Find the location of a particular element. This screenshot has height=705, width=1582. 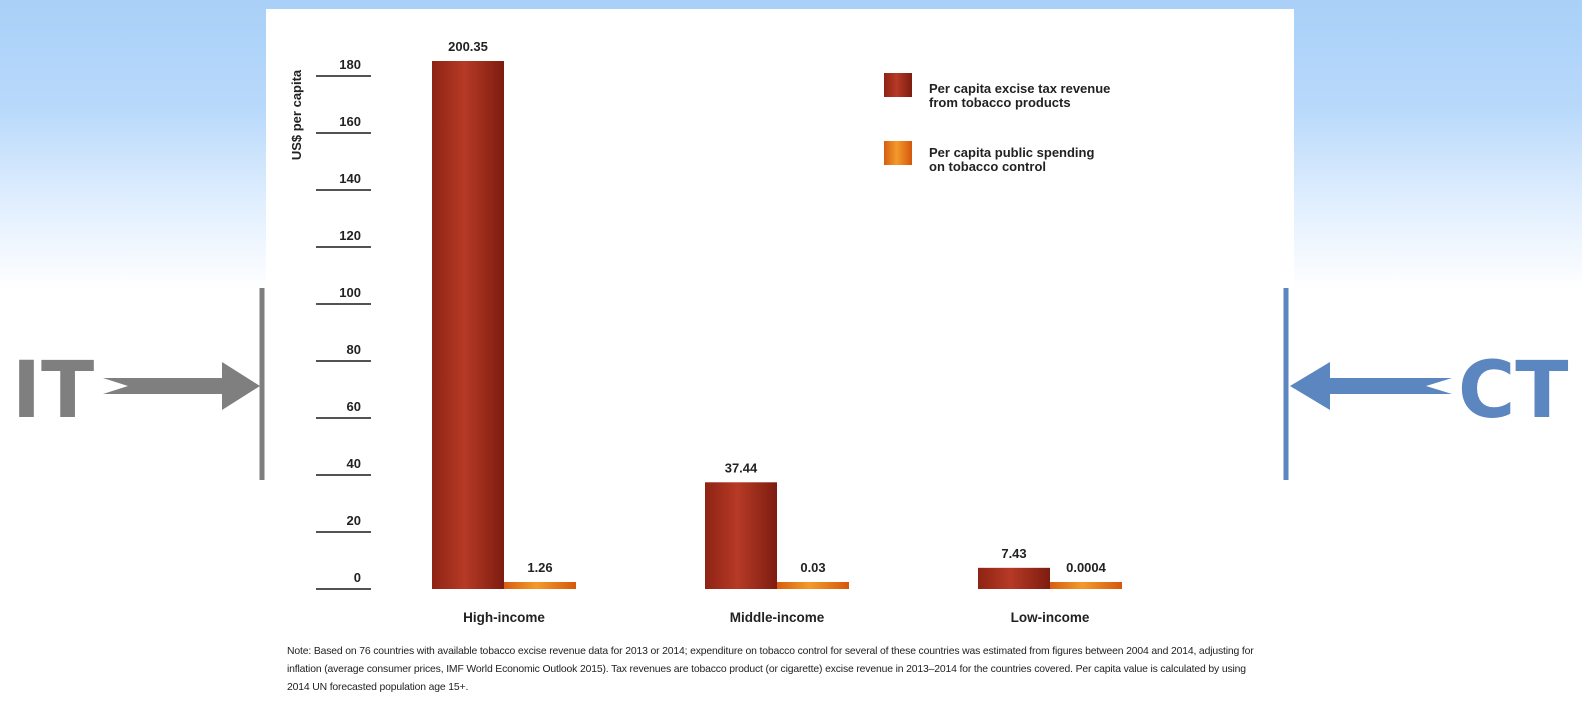

y-tick-label: 160 is located at coordinates (350, 121).